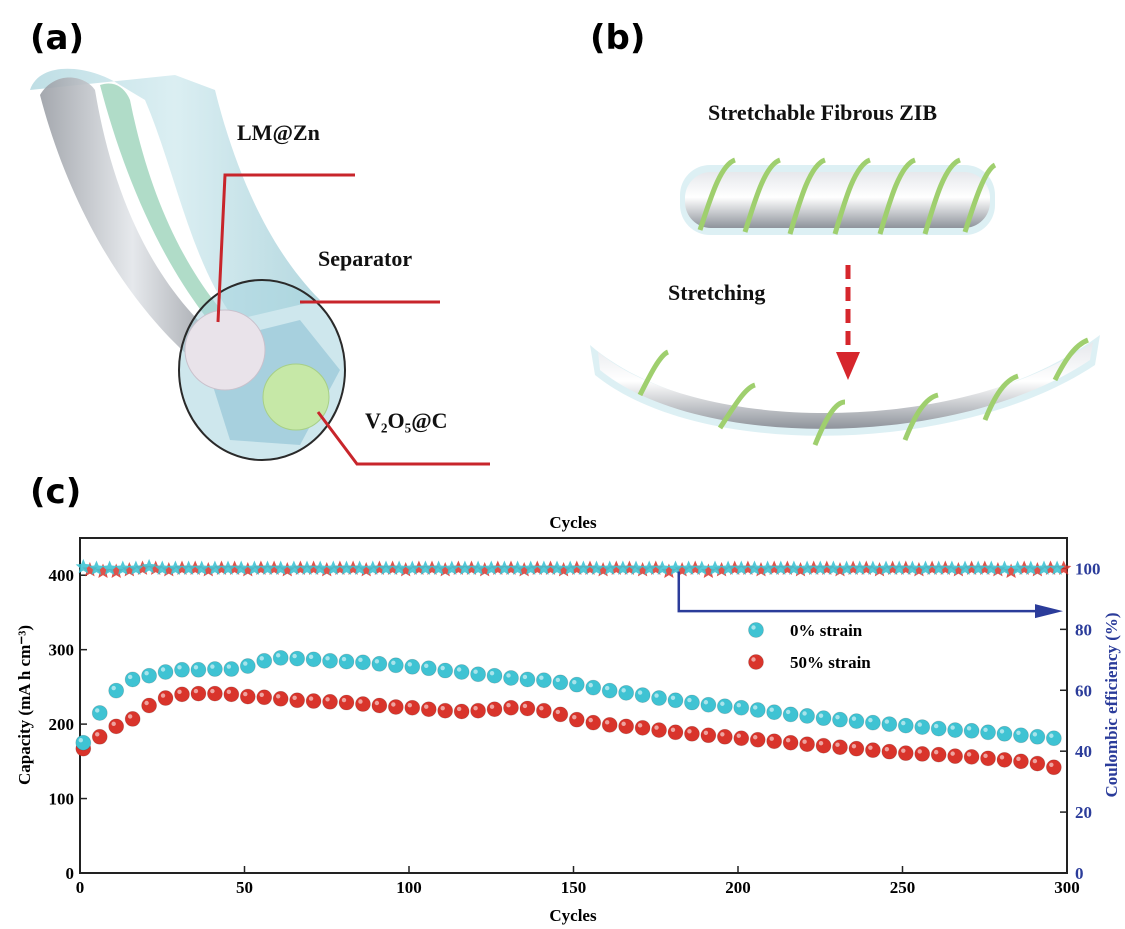 Image resolution: width=1125 pixels, height=929 pixels. I want to click on stretch-arrow-head, so click(848, 366).